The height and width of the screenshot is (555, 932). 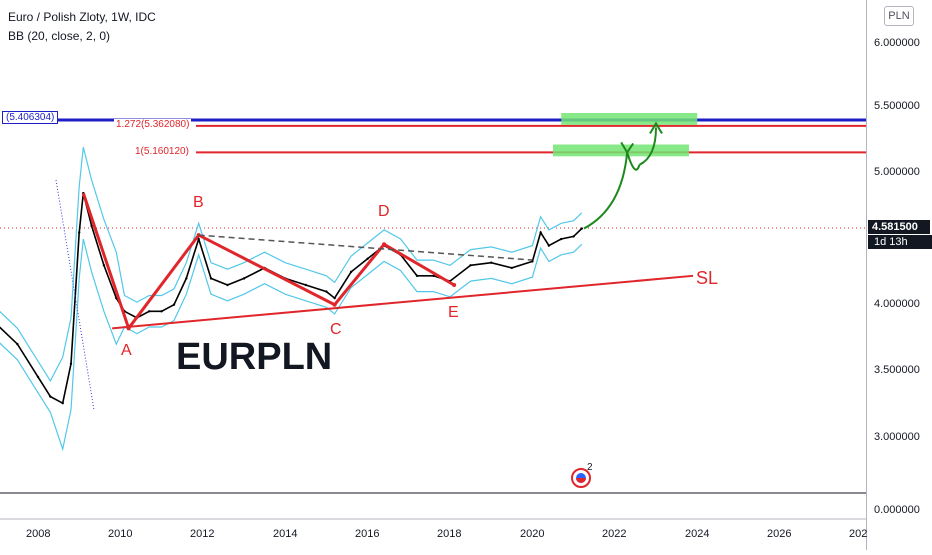 I want to click on pattern-point-c, so click(x=334, y=304).